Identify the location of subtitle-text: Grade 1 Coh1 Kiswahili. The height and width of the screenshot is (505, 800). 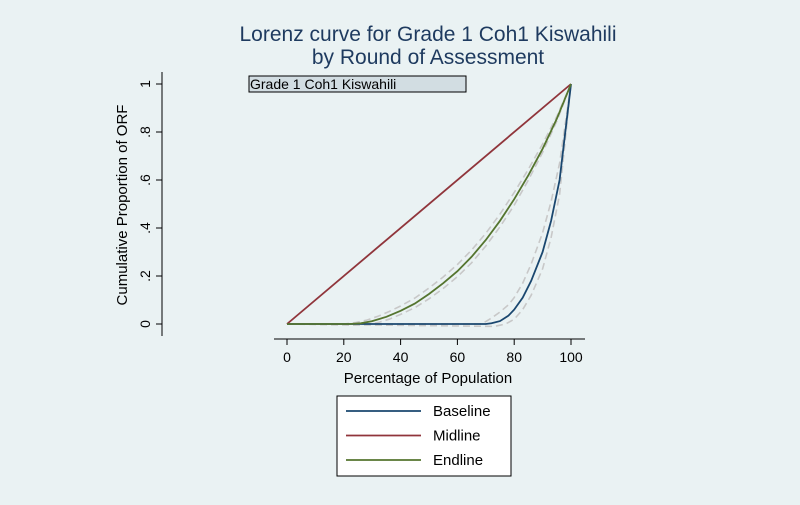
(323, 84).